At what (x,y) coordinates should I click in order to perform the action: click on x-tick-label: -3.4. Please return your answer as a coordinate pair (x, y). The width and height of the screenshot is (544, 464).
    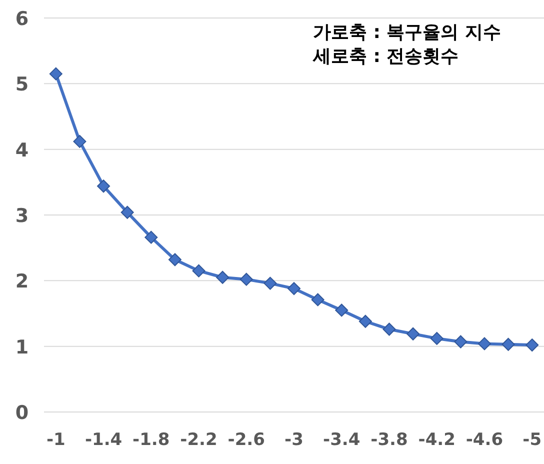
    Looking at the image, I should click on (341, 440).